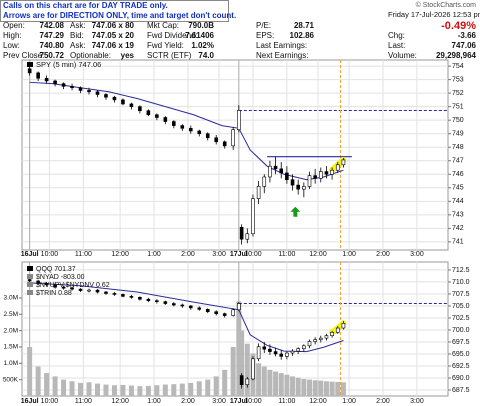 The height and width of the screenshot is (406, 480). What do you see at coordinates (188, 254) in the screenshot?
I see `x-tick-label: 2:00` at bounding box center [188, 254].